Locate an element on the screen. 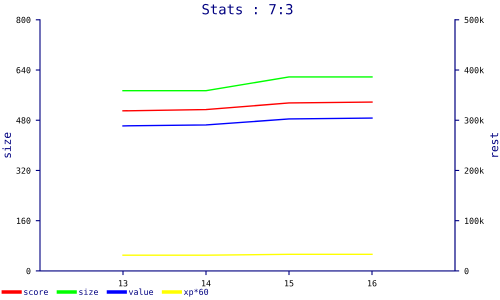 This screenshot has height=300, width=500. x-tick-label: 14 is located at coordinates (206, 283).